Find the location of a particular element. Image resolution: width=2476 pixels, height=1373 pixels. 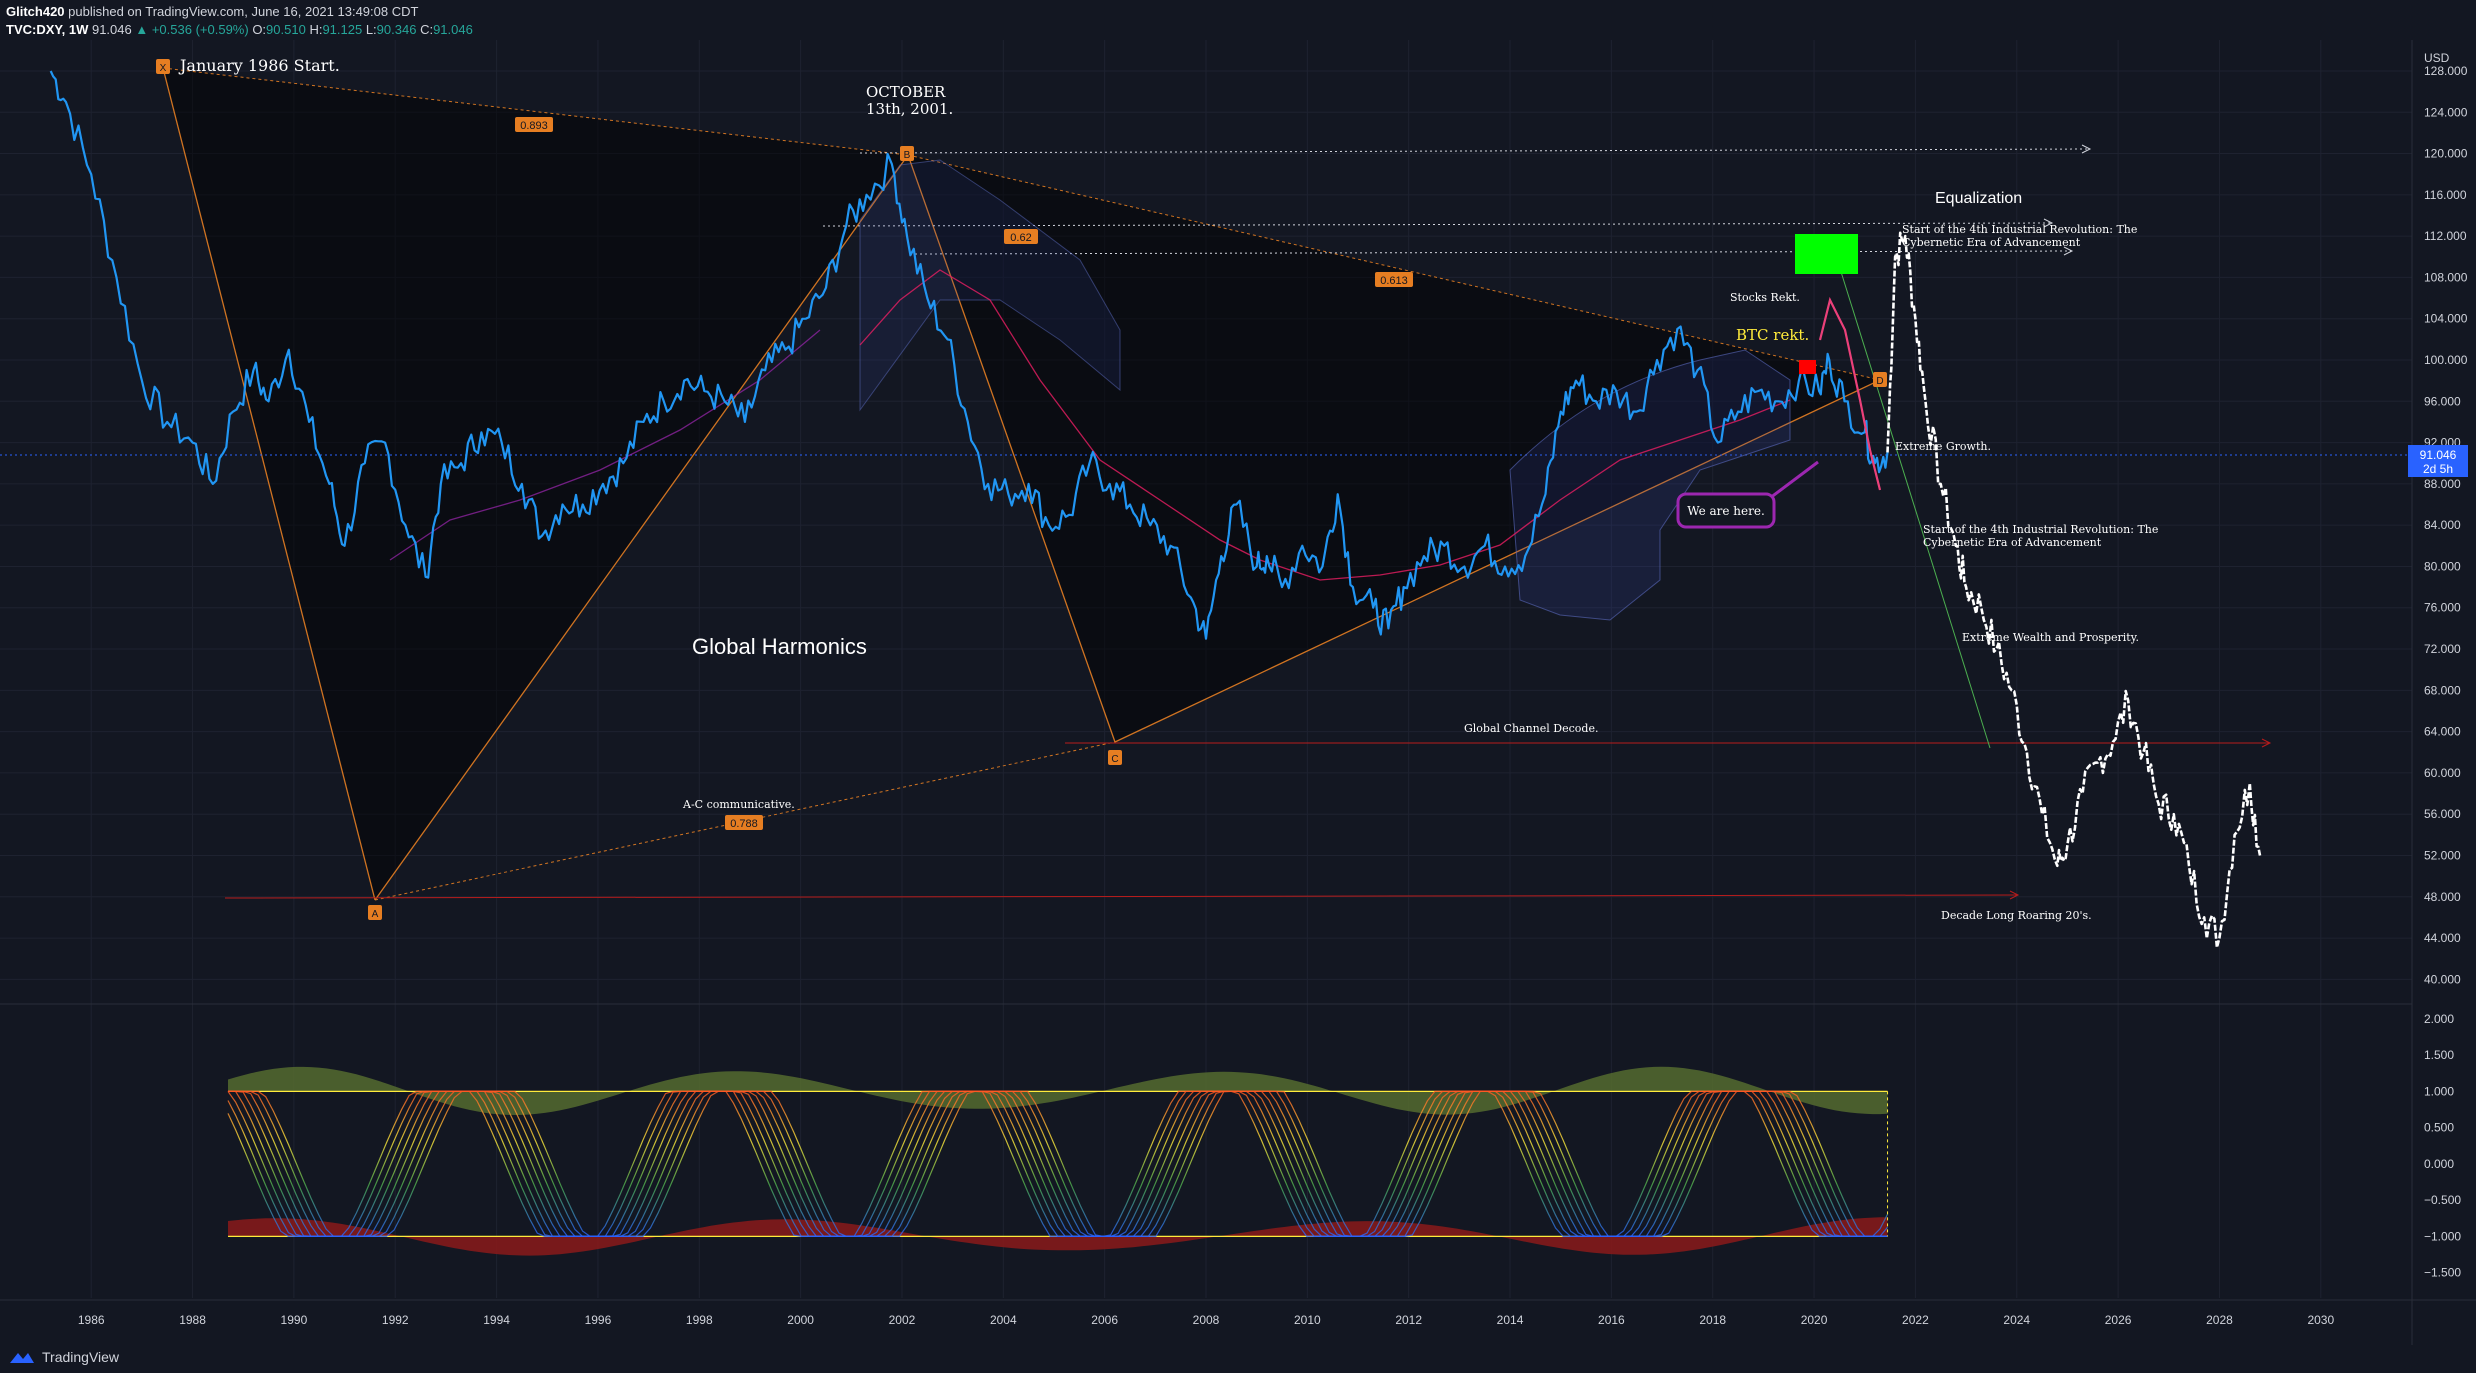

price-tick-16: 64.000 is located at coordinates (2442, 732).